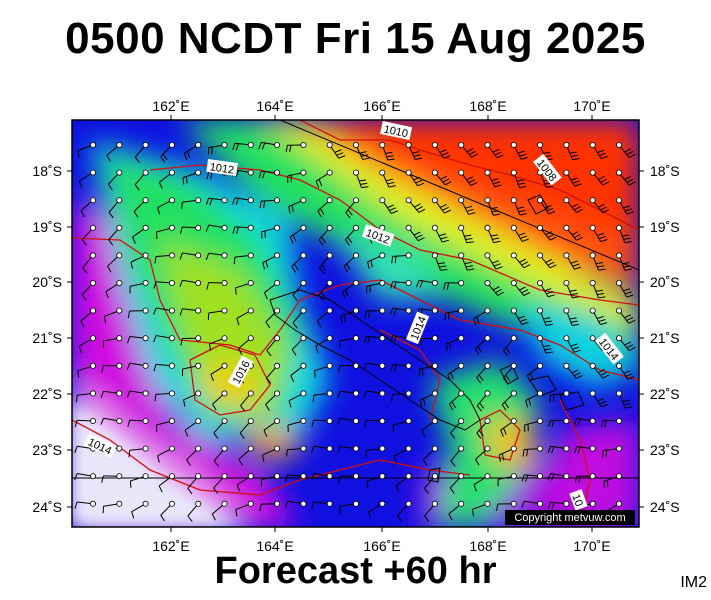 This screenshot has height=600, width=711. Describe the element at coordinates (381, 106) in the screenshot. I see `lon-labels-top: 162˚E 164˚E 166˚E 168˚E 170˚E` at that location.